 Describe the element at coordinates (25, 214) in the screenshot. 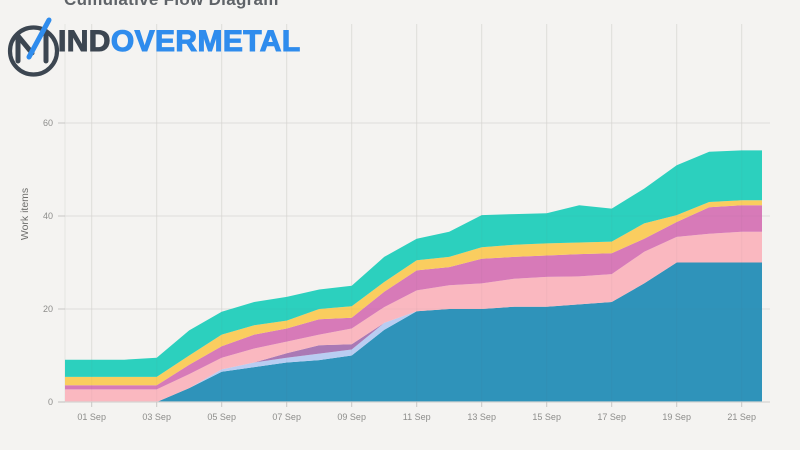

I see `y-axis-title: Work items` at that location.